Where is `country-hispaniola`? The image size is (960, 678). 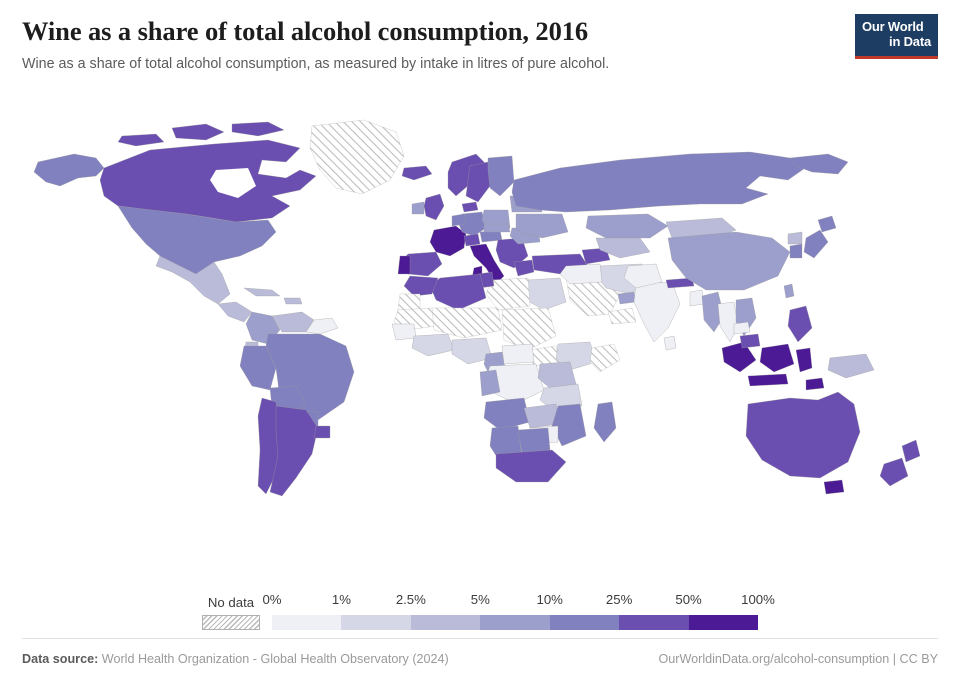 country-hispaniola is located at coordinates (293, 301).